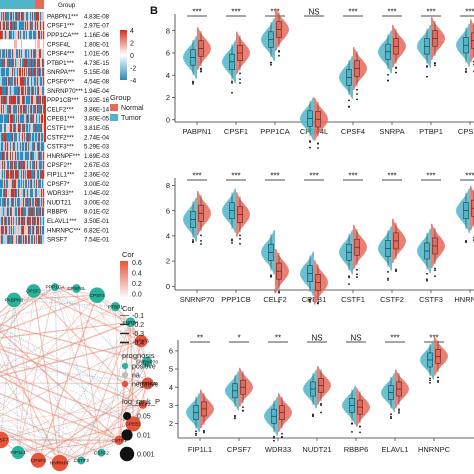  I want to click on network-node-label: CPSF7, so click(4, 440).